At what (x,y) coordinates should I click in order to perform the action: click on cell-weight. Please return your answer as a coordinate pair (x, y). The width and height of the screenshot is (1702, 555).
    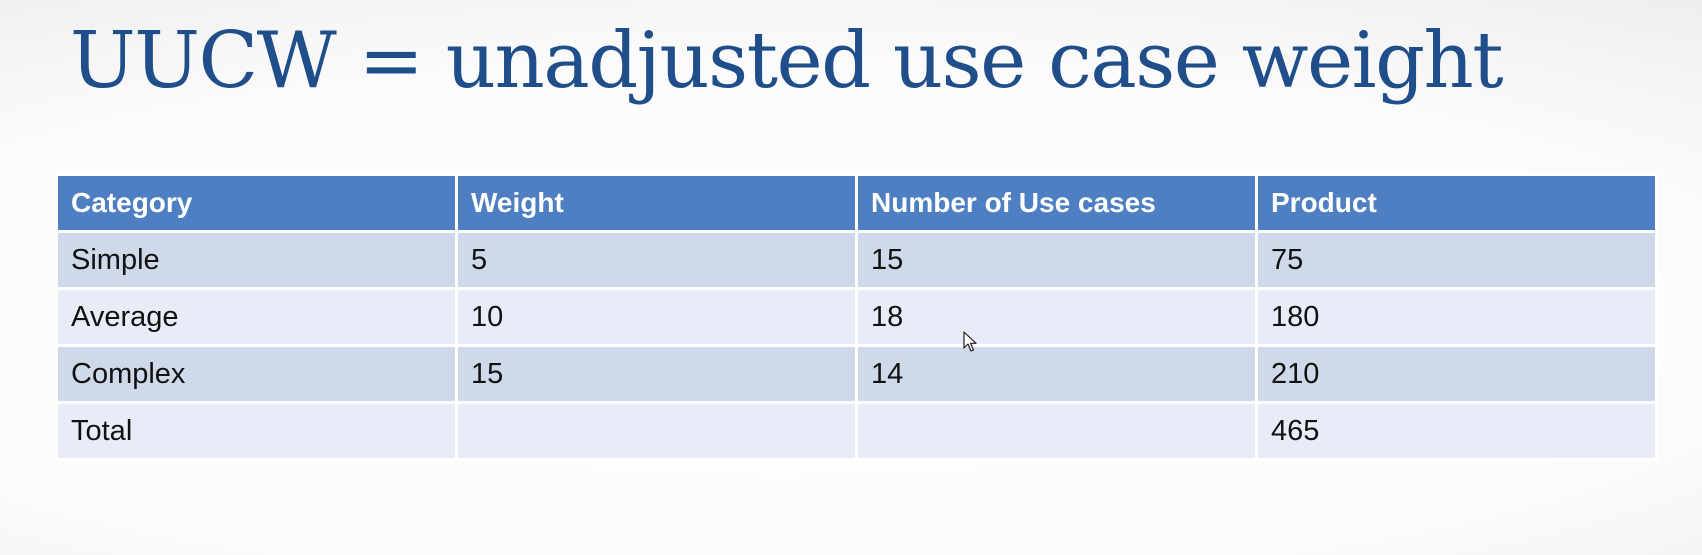
    Looking at the image, I should click on (656, 431).